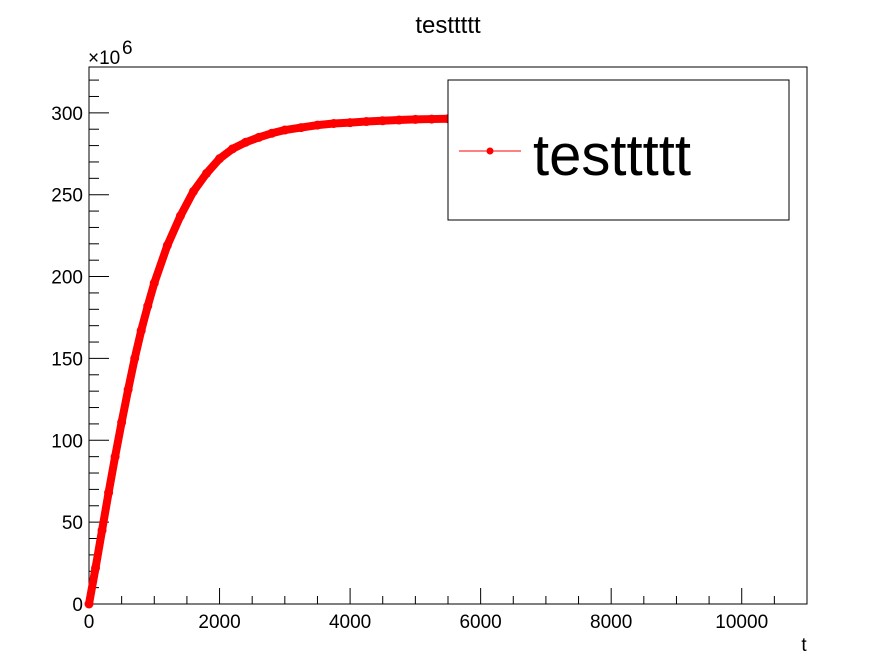  Describe the element at coordinates (448, 25) in the screenshot. I see `chart-title: testtttt` at that location.